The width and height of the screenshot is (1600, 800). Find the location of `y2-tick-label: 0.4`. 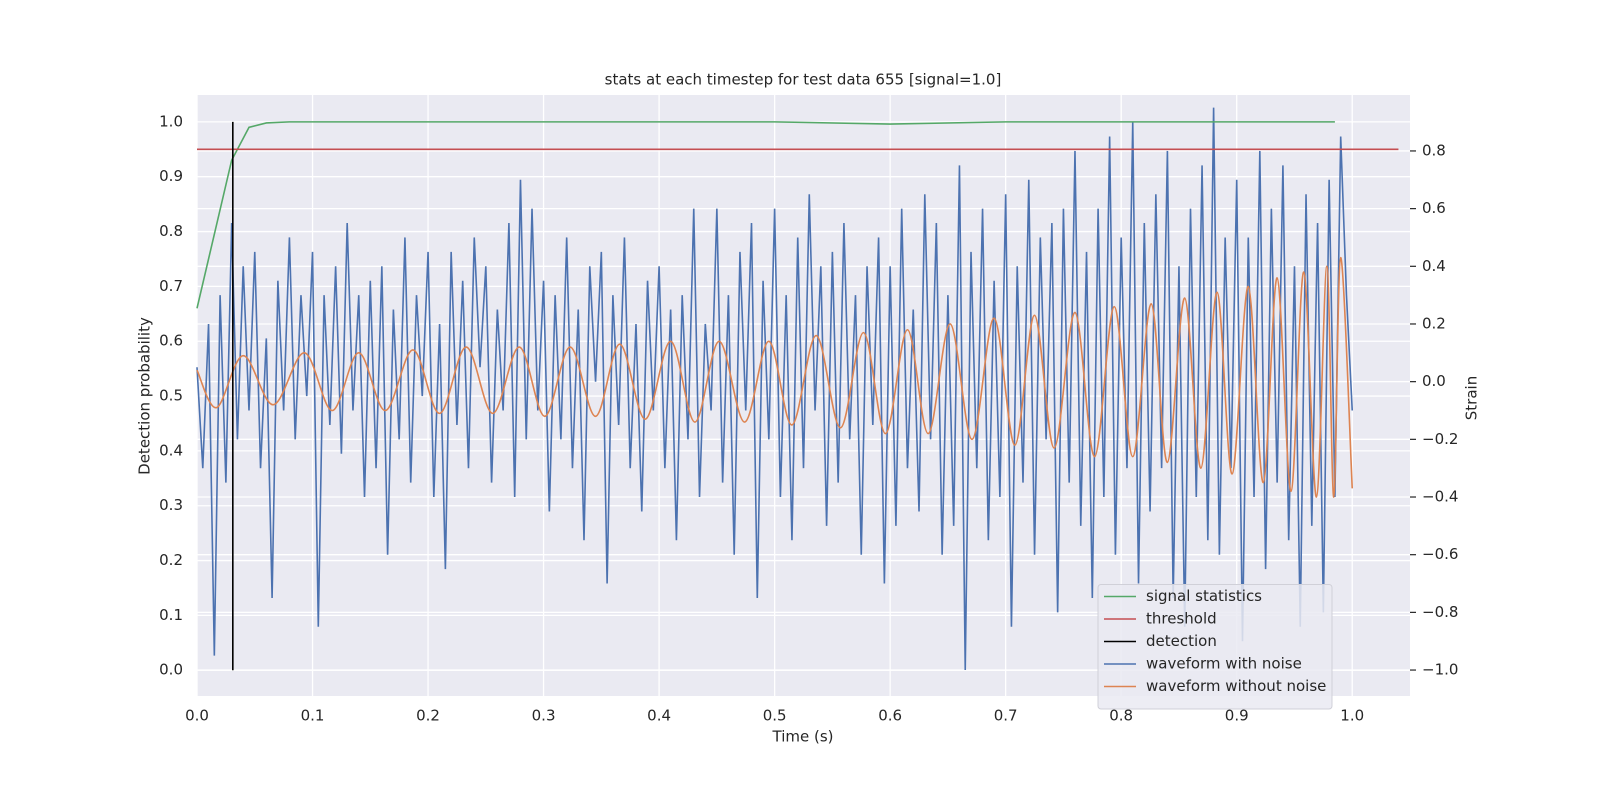

y2-tick-label: 0.4 is located at coordinates (1434, 266).